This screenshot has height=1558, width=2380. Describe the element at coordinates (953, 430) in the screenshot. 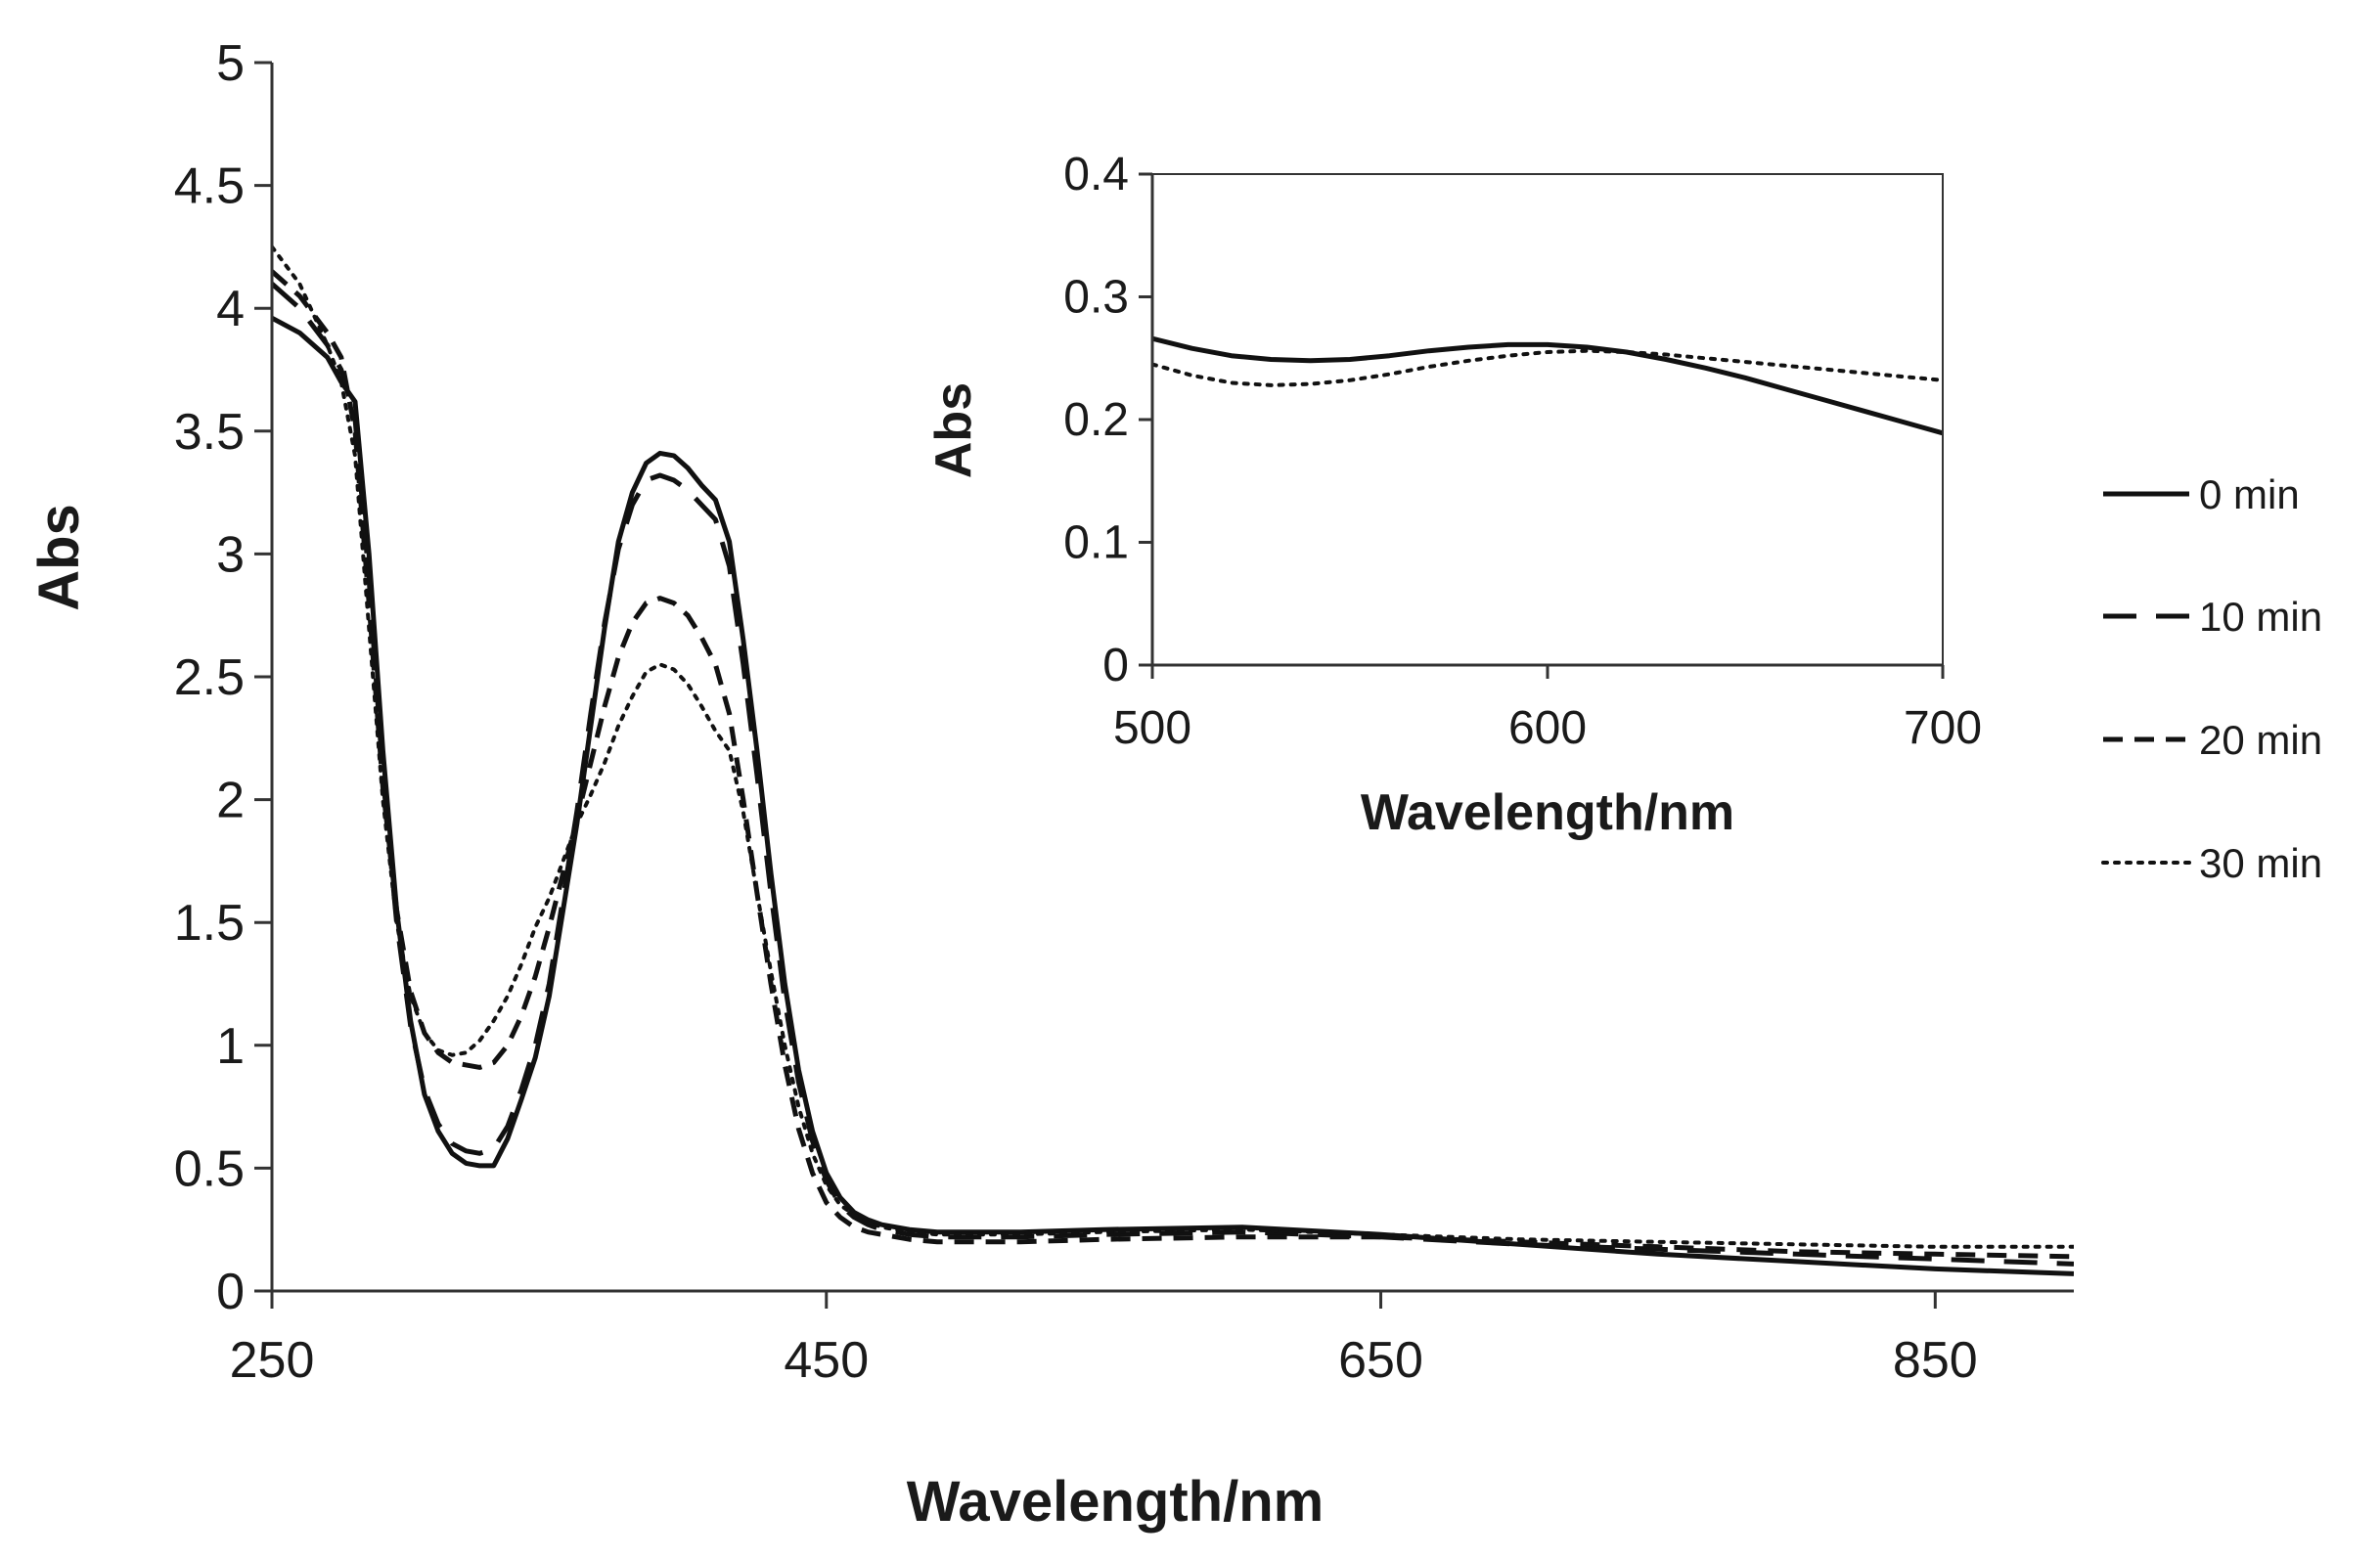

I see `inset-y-axis-label: Abs` at that location.